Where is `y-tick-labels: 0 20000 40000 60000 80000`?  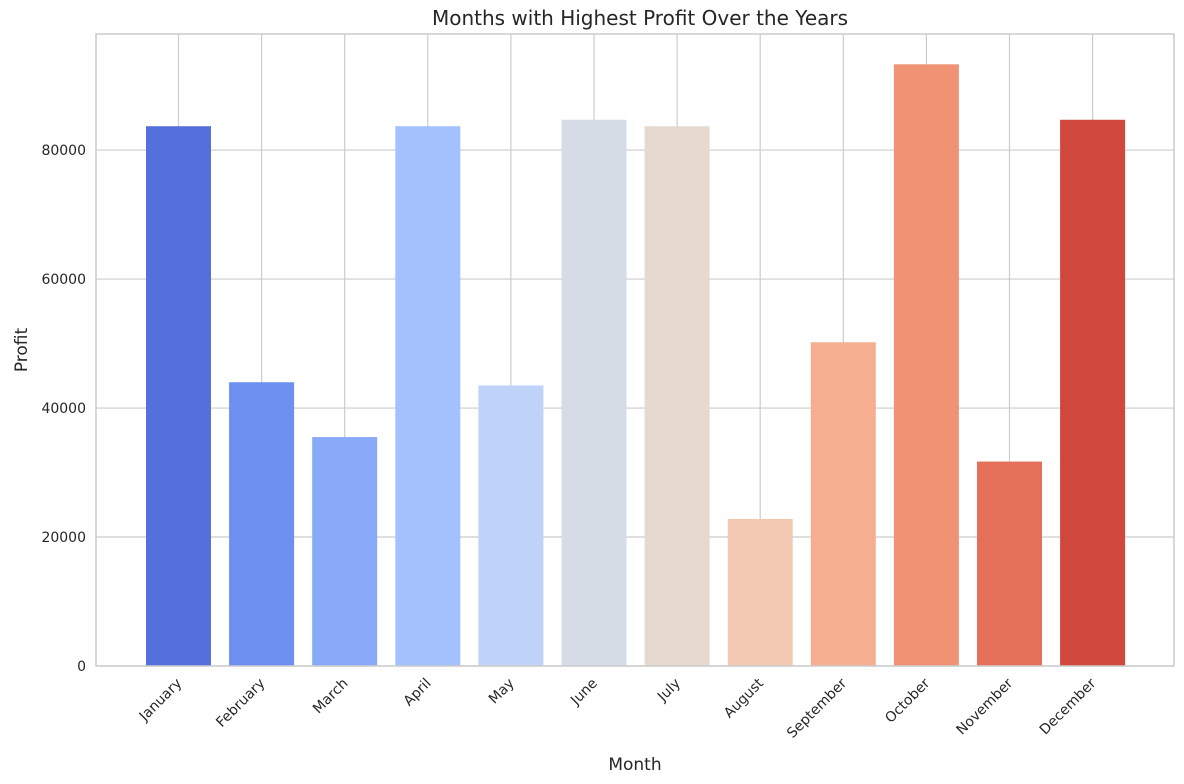 y-tick-labels: 0 20000 40000 60000 80000 is located at coordinates (63, 409).